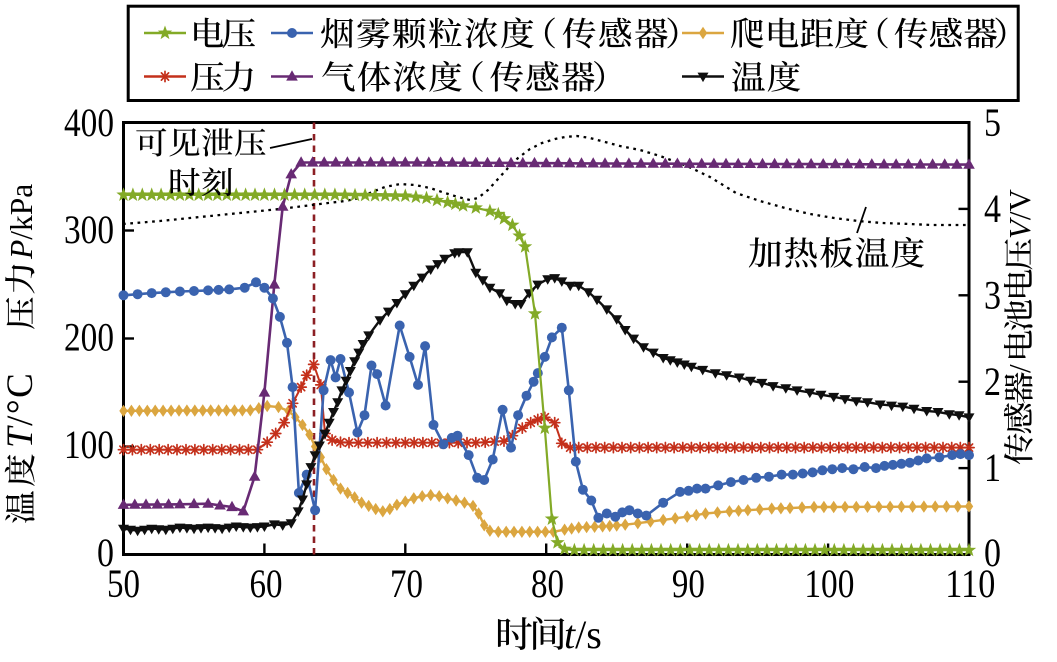 The height and width of the screenshot is (662, 1057). I want to click on svg-text: 300, so click(89, 229).